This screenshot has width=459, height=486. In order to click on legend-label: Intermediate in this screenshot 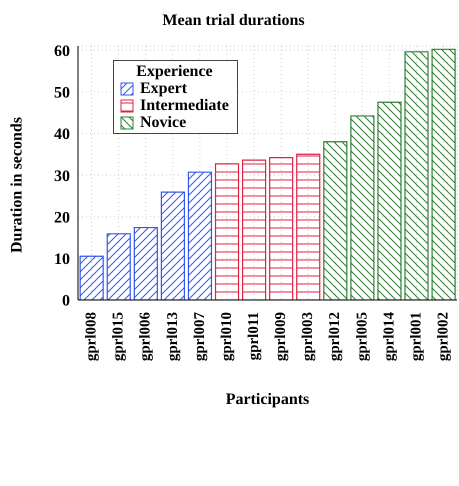, I will do `click(184, 105)`.